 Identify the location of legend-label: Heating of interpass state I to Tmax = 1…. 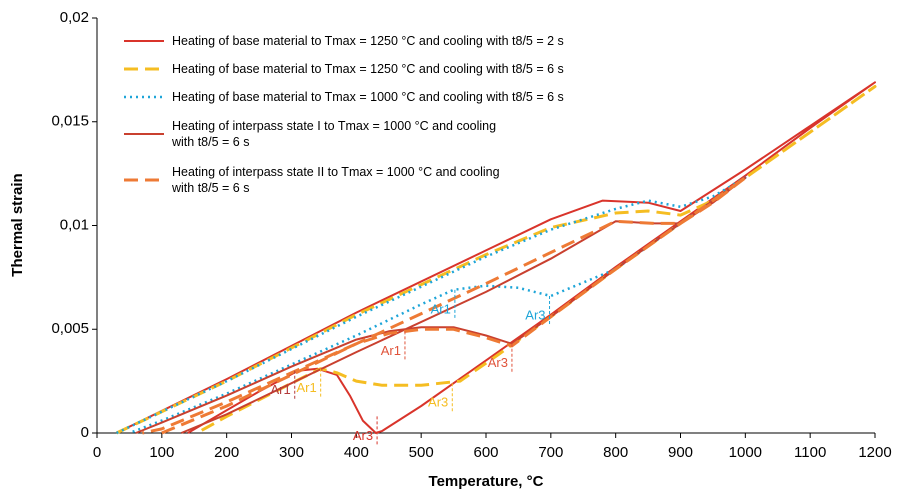
(334, 134).